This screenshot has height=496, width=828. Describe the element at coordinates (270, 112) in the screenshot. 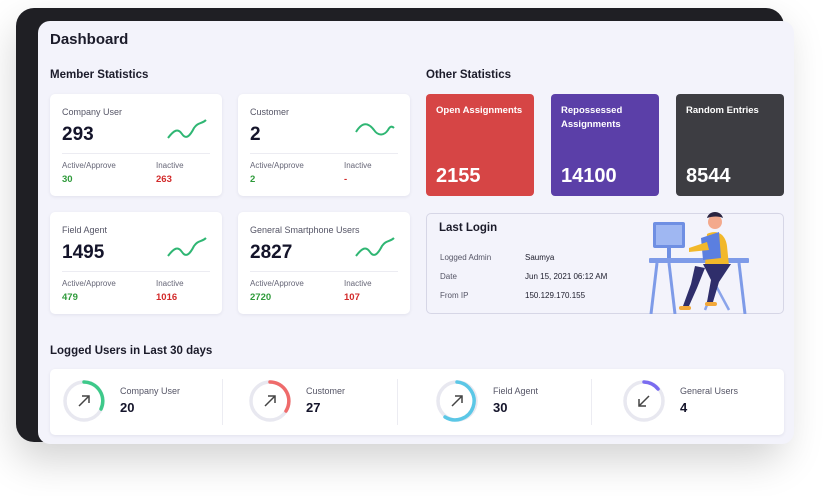

I see `card-label: Customer` at that location.